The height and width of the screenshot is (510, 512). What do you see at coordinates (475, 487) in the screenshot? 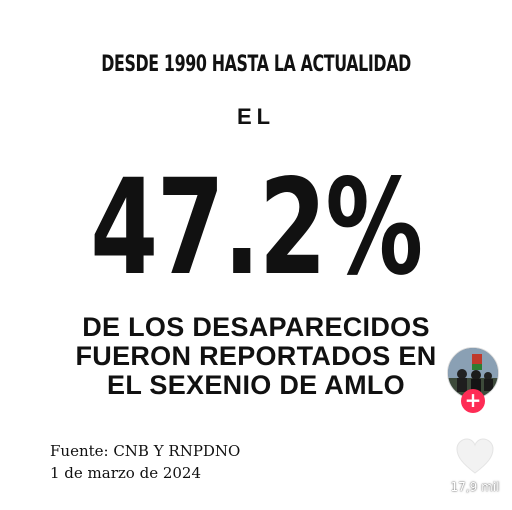
I see `like-count: 17,9 mil` at bounding box center [475, 487].